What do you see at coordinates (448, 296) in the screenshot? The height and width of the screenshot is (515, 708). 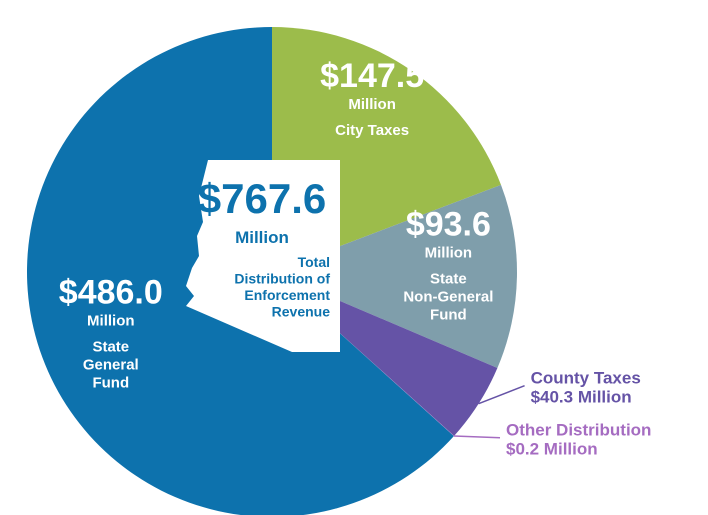 I see `category-label: State Non-General Fund` at bounding box center [448, 296].